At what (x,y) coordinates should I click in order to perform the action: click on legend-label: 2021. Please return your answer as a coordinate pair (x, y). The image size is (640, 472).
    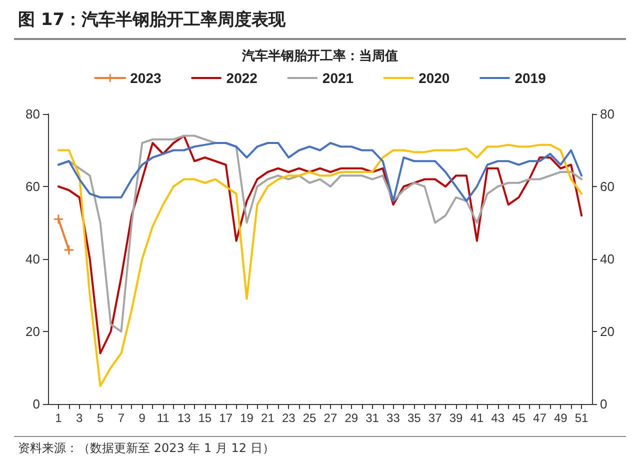
    Looking at the image, I should click on (338, 78).